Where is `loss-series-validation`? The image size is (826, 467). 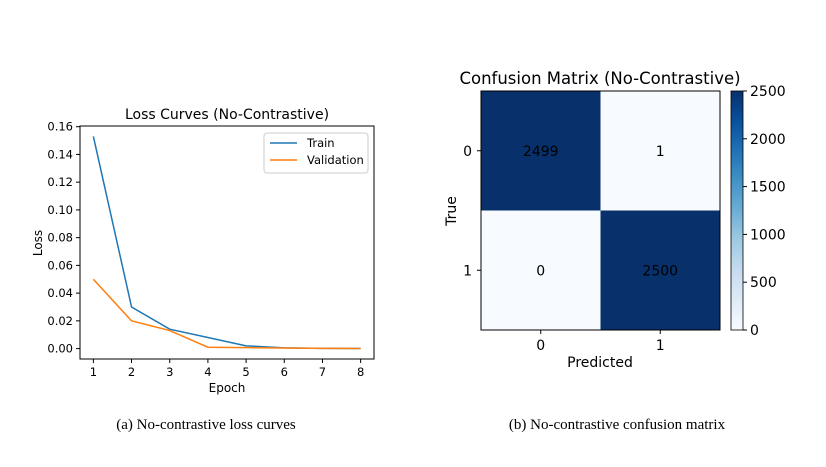
loss-series-validation is located at coordinates (226, 314).